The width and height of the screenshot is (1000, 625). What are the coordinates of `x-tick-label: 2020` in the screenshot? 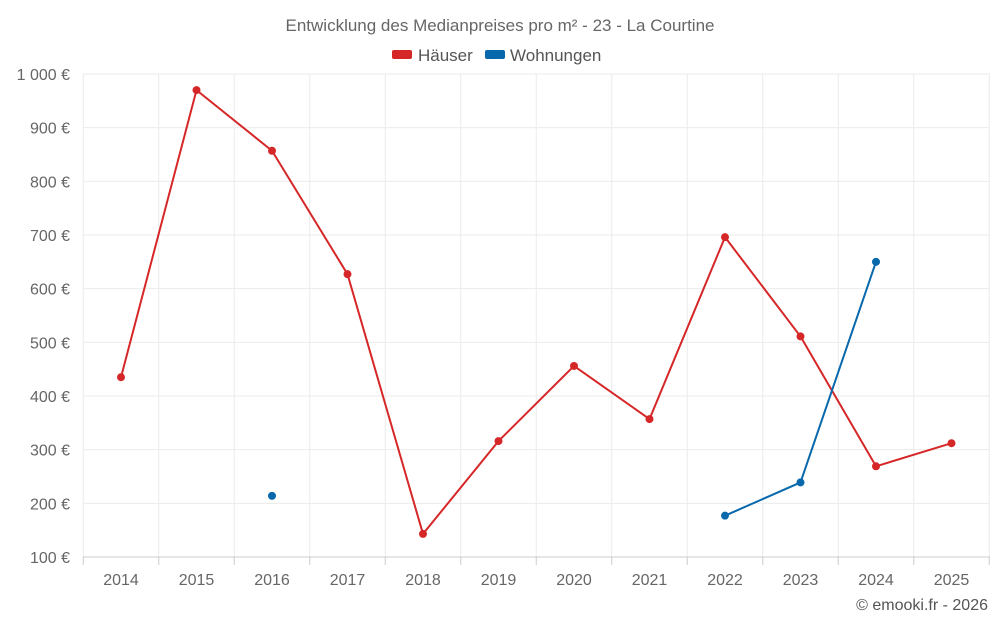 It's located at (574, 580).